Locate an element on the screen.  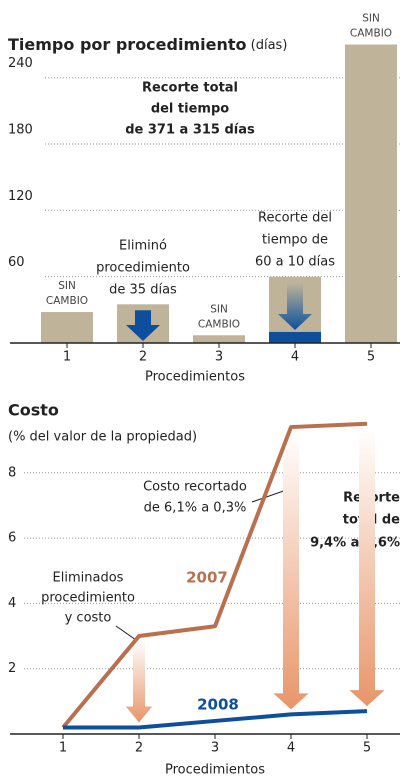
annotation-line: de 371 a 315 días is located at coordinates (190, 130).